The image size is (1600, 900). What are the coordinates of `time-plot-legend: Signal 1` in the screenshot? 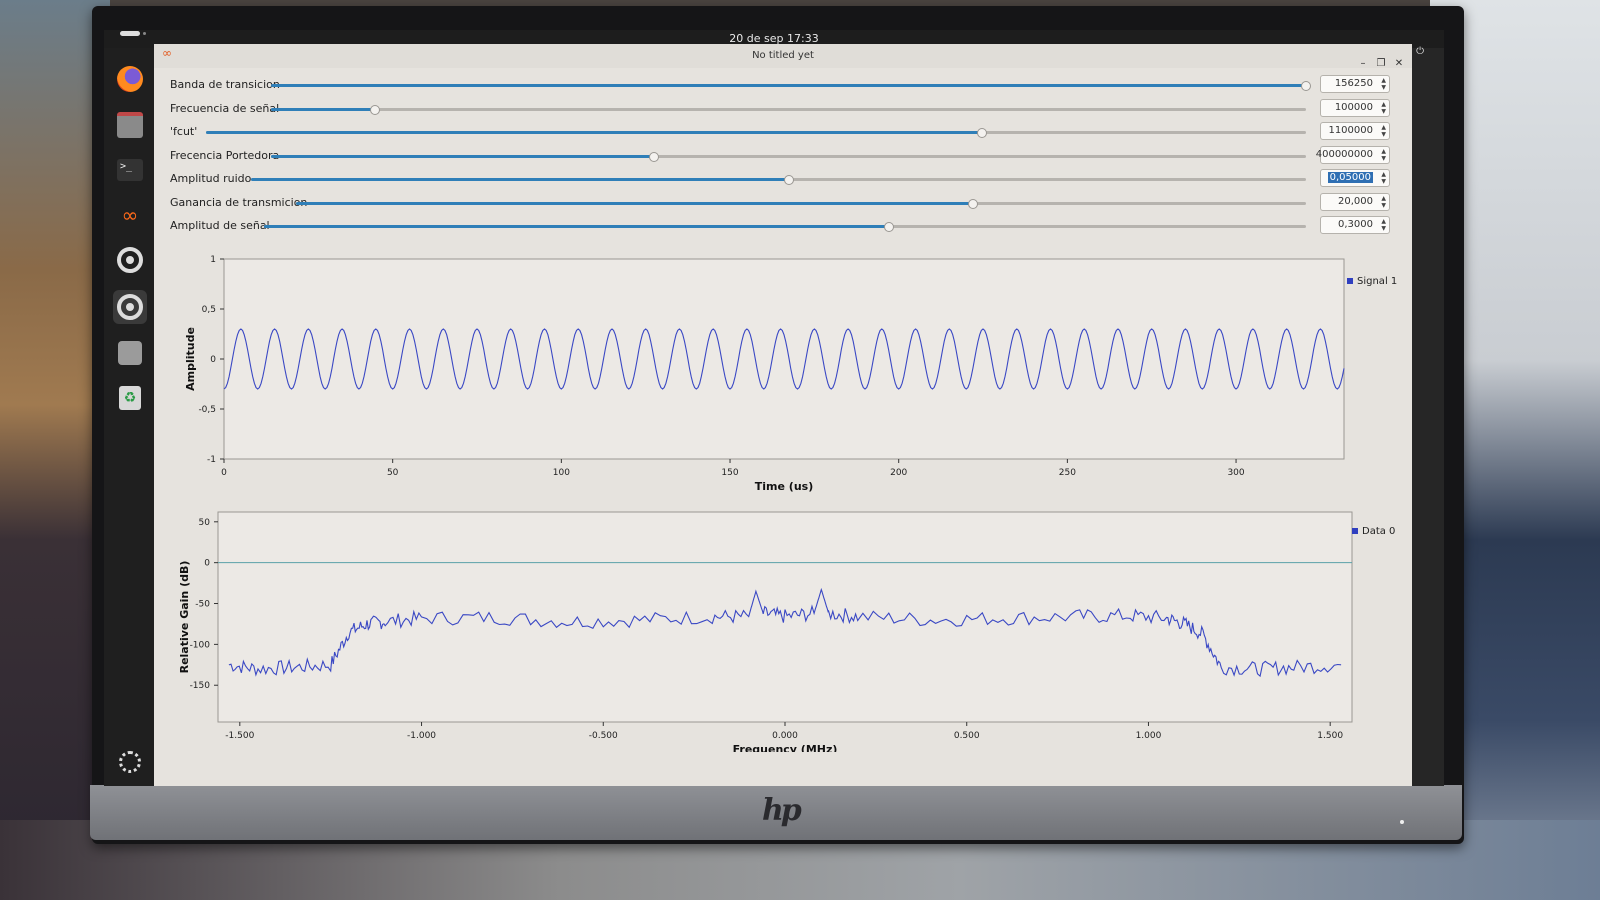 It's located at (1372, 281).